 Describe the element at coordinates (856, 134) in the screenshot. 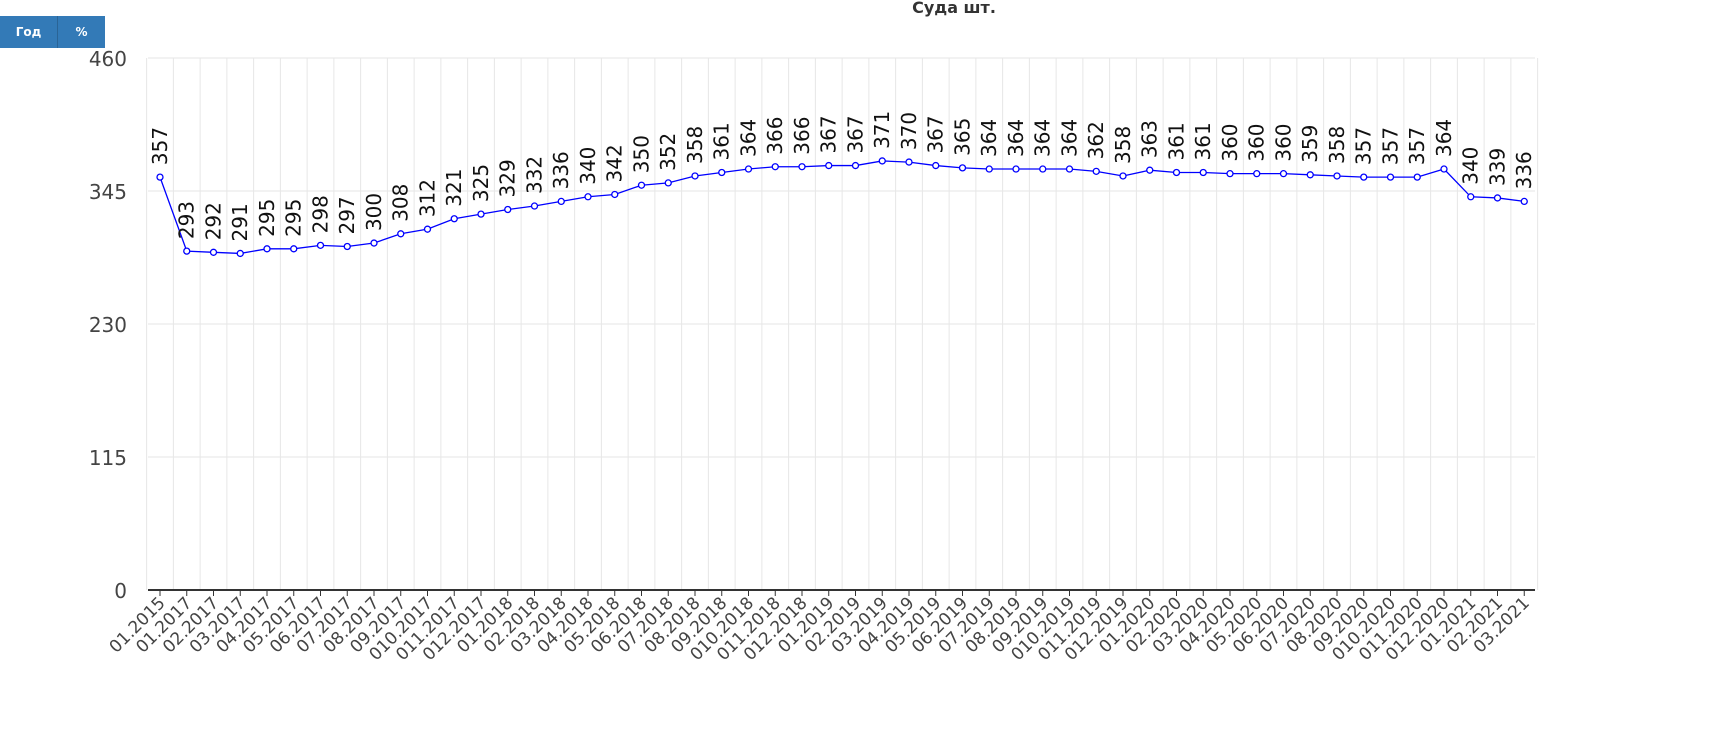

I see `data-label: 367` at that location.